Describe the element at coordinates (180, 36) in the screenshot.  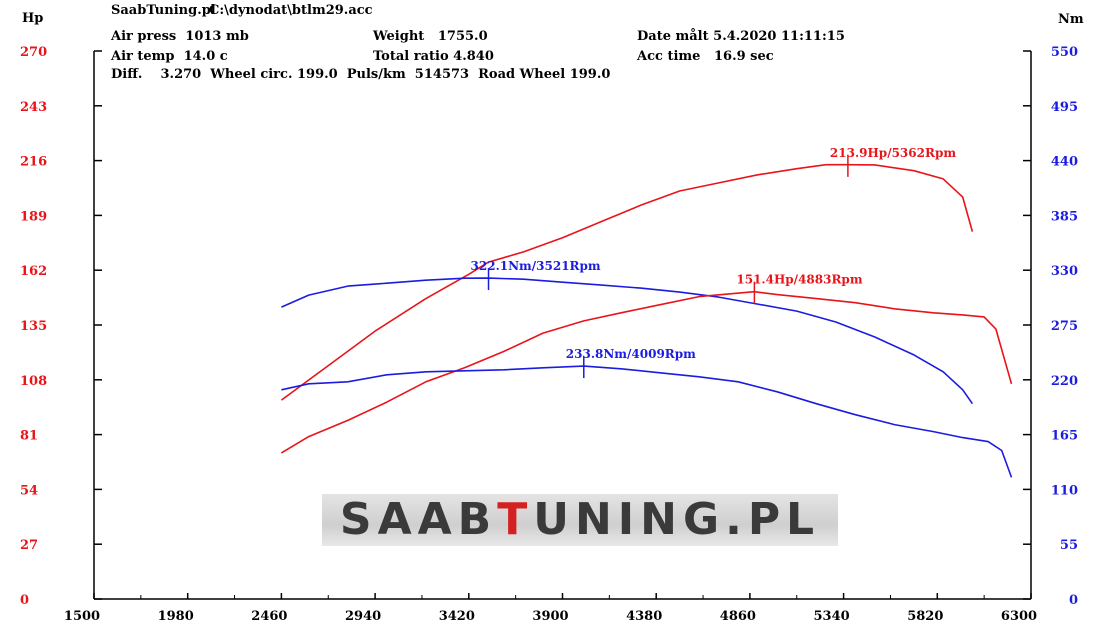
I see `air-press: Air press 1013 mb` at that location.